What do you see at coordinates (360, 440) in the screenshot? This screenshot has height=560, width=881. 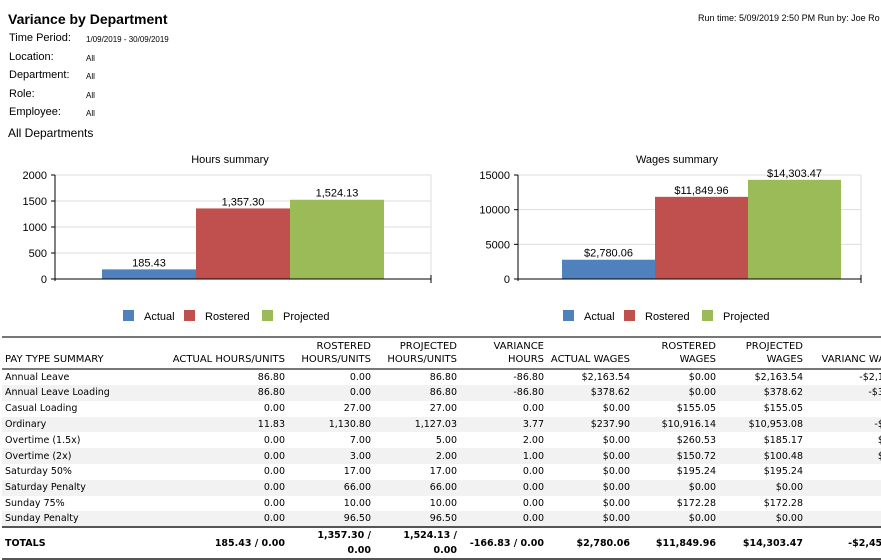 I see `table-cell: 7.00` at bounding box center [360, 440].